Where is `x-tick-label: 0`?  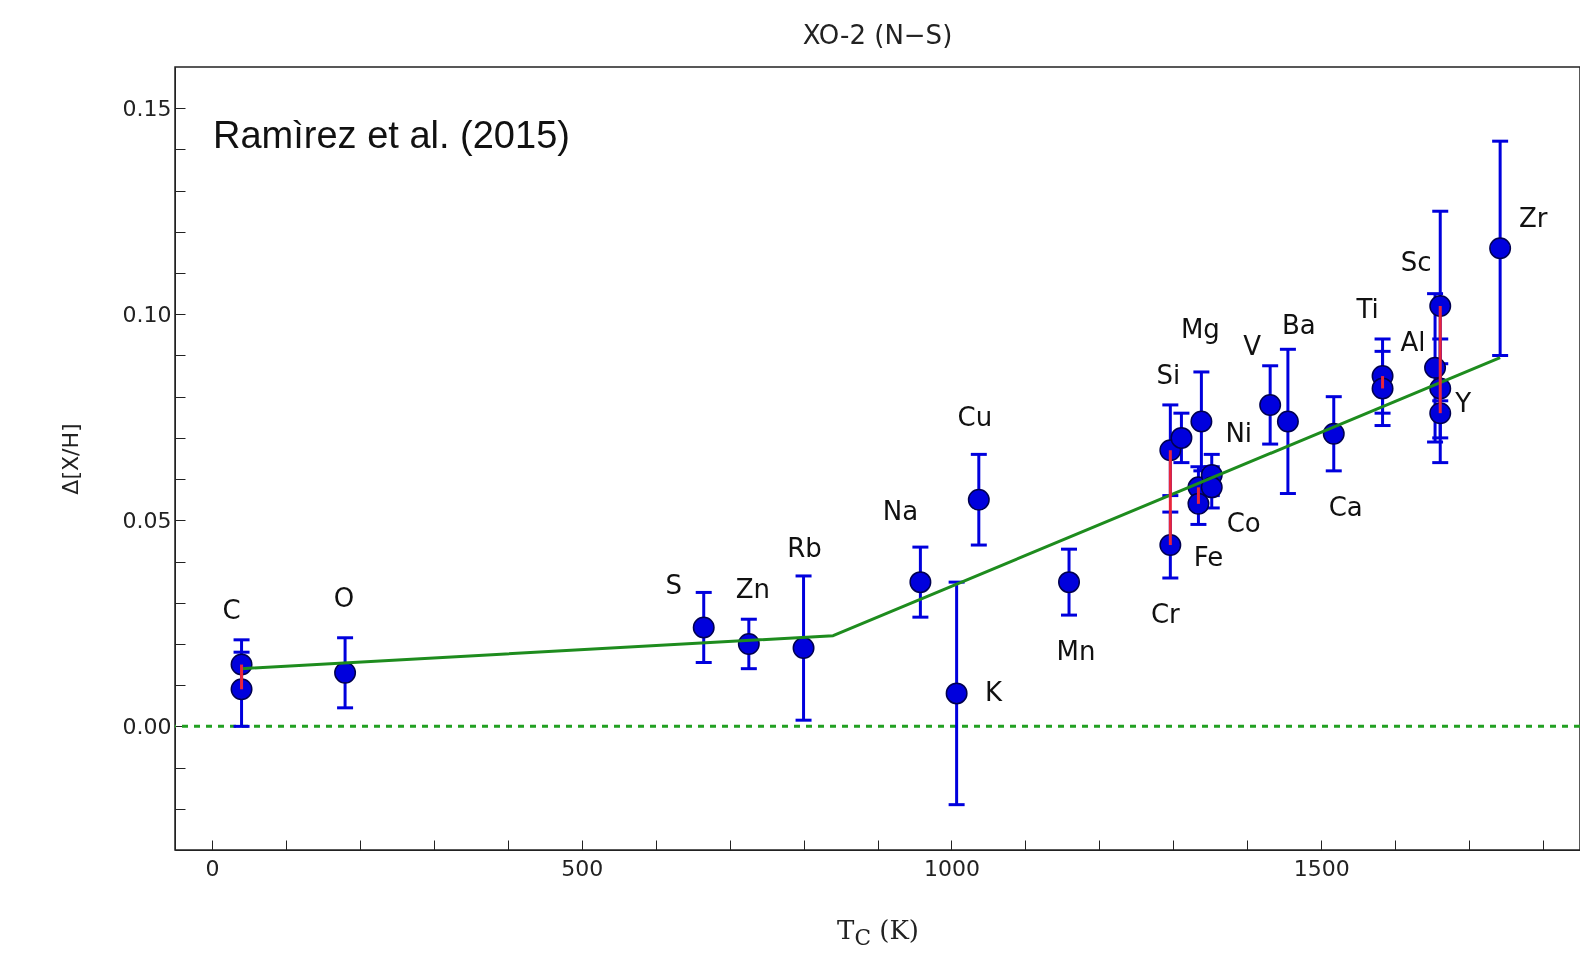 x-tick-label: 0 is located at coordinates (212, 868).